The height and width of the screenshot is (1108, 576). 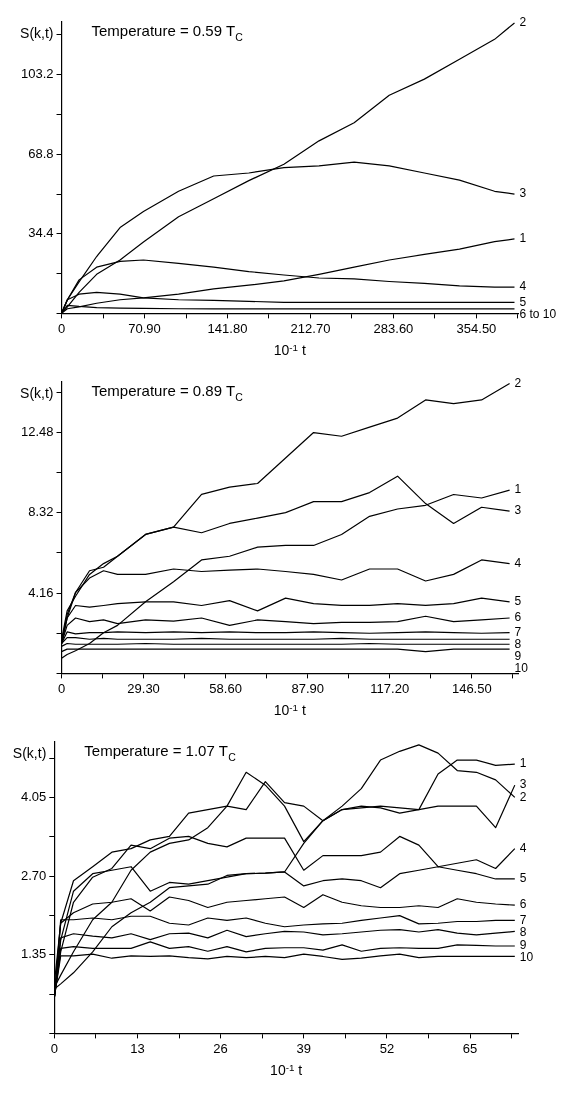 I want to click on x-tick-label: 117.20, so click(x=390, y=688).